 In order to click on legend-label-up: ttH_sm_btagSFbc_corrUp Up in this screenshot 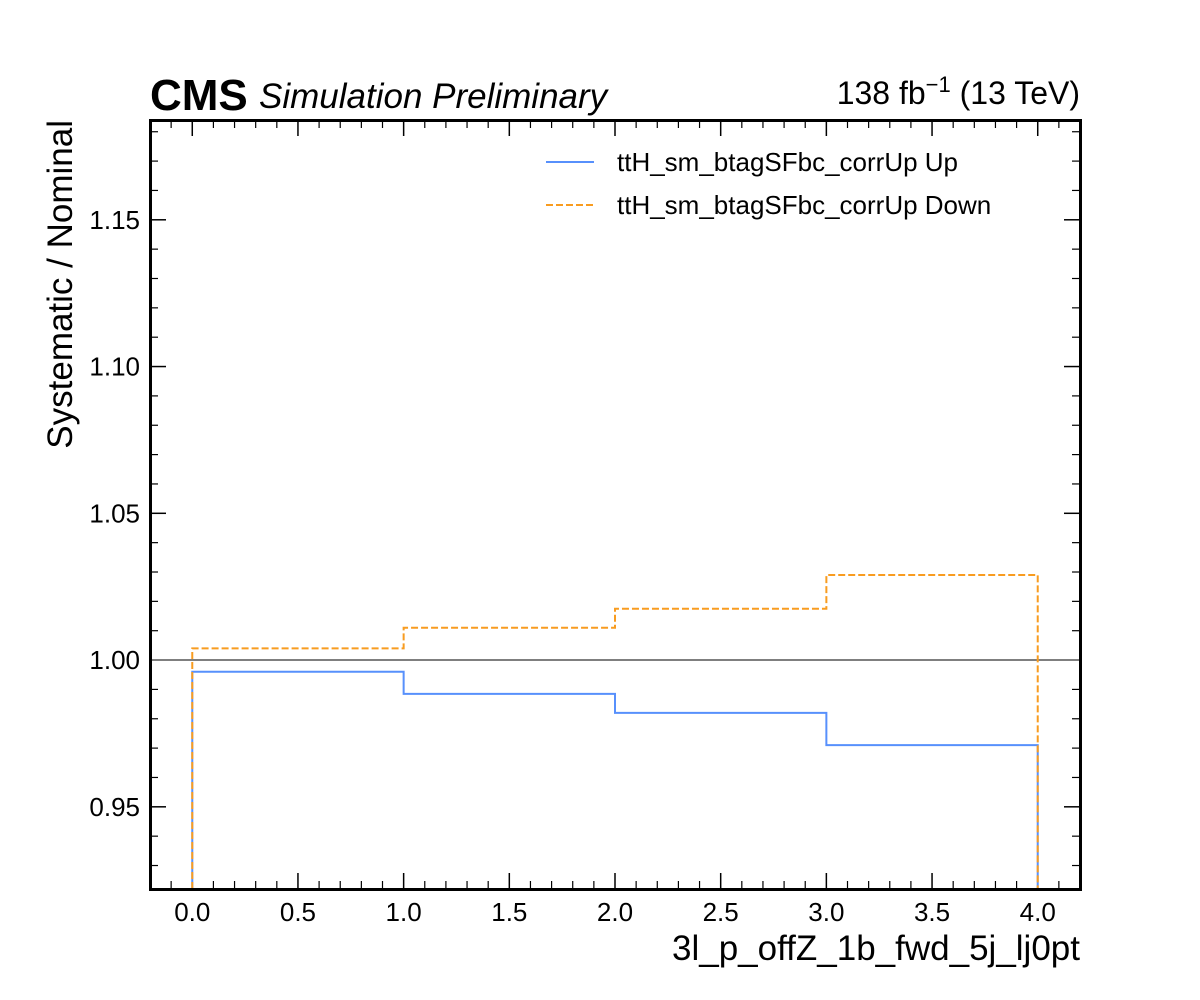, I will do `click(787, 162)`.